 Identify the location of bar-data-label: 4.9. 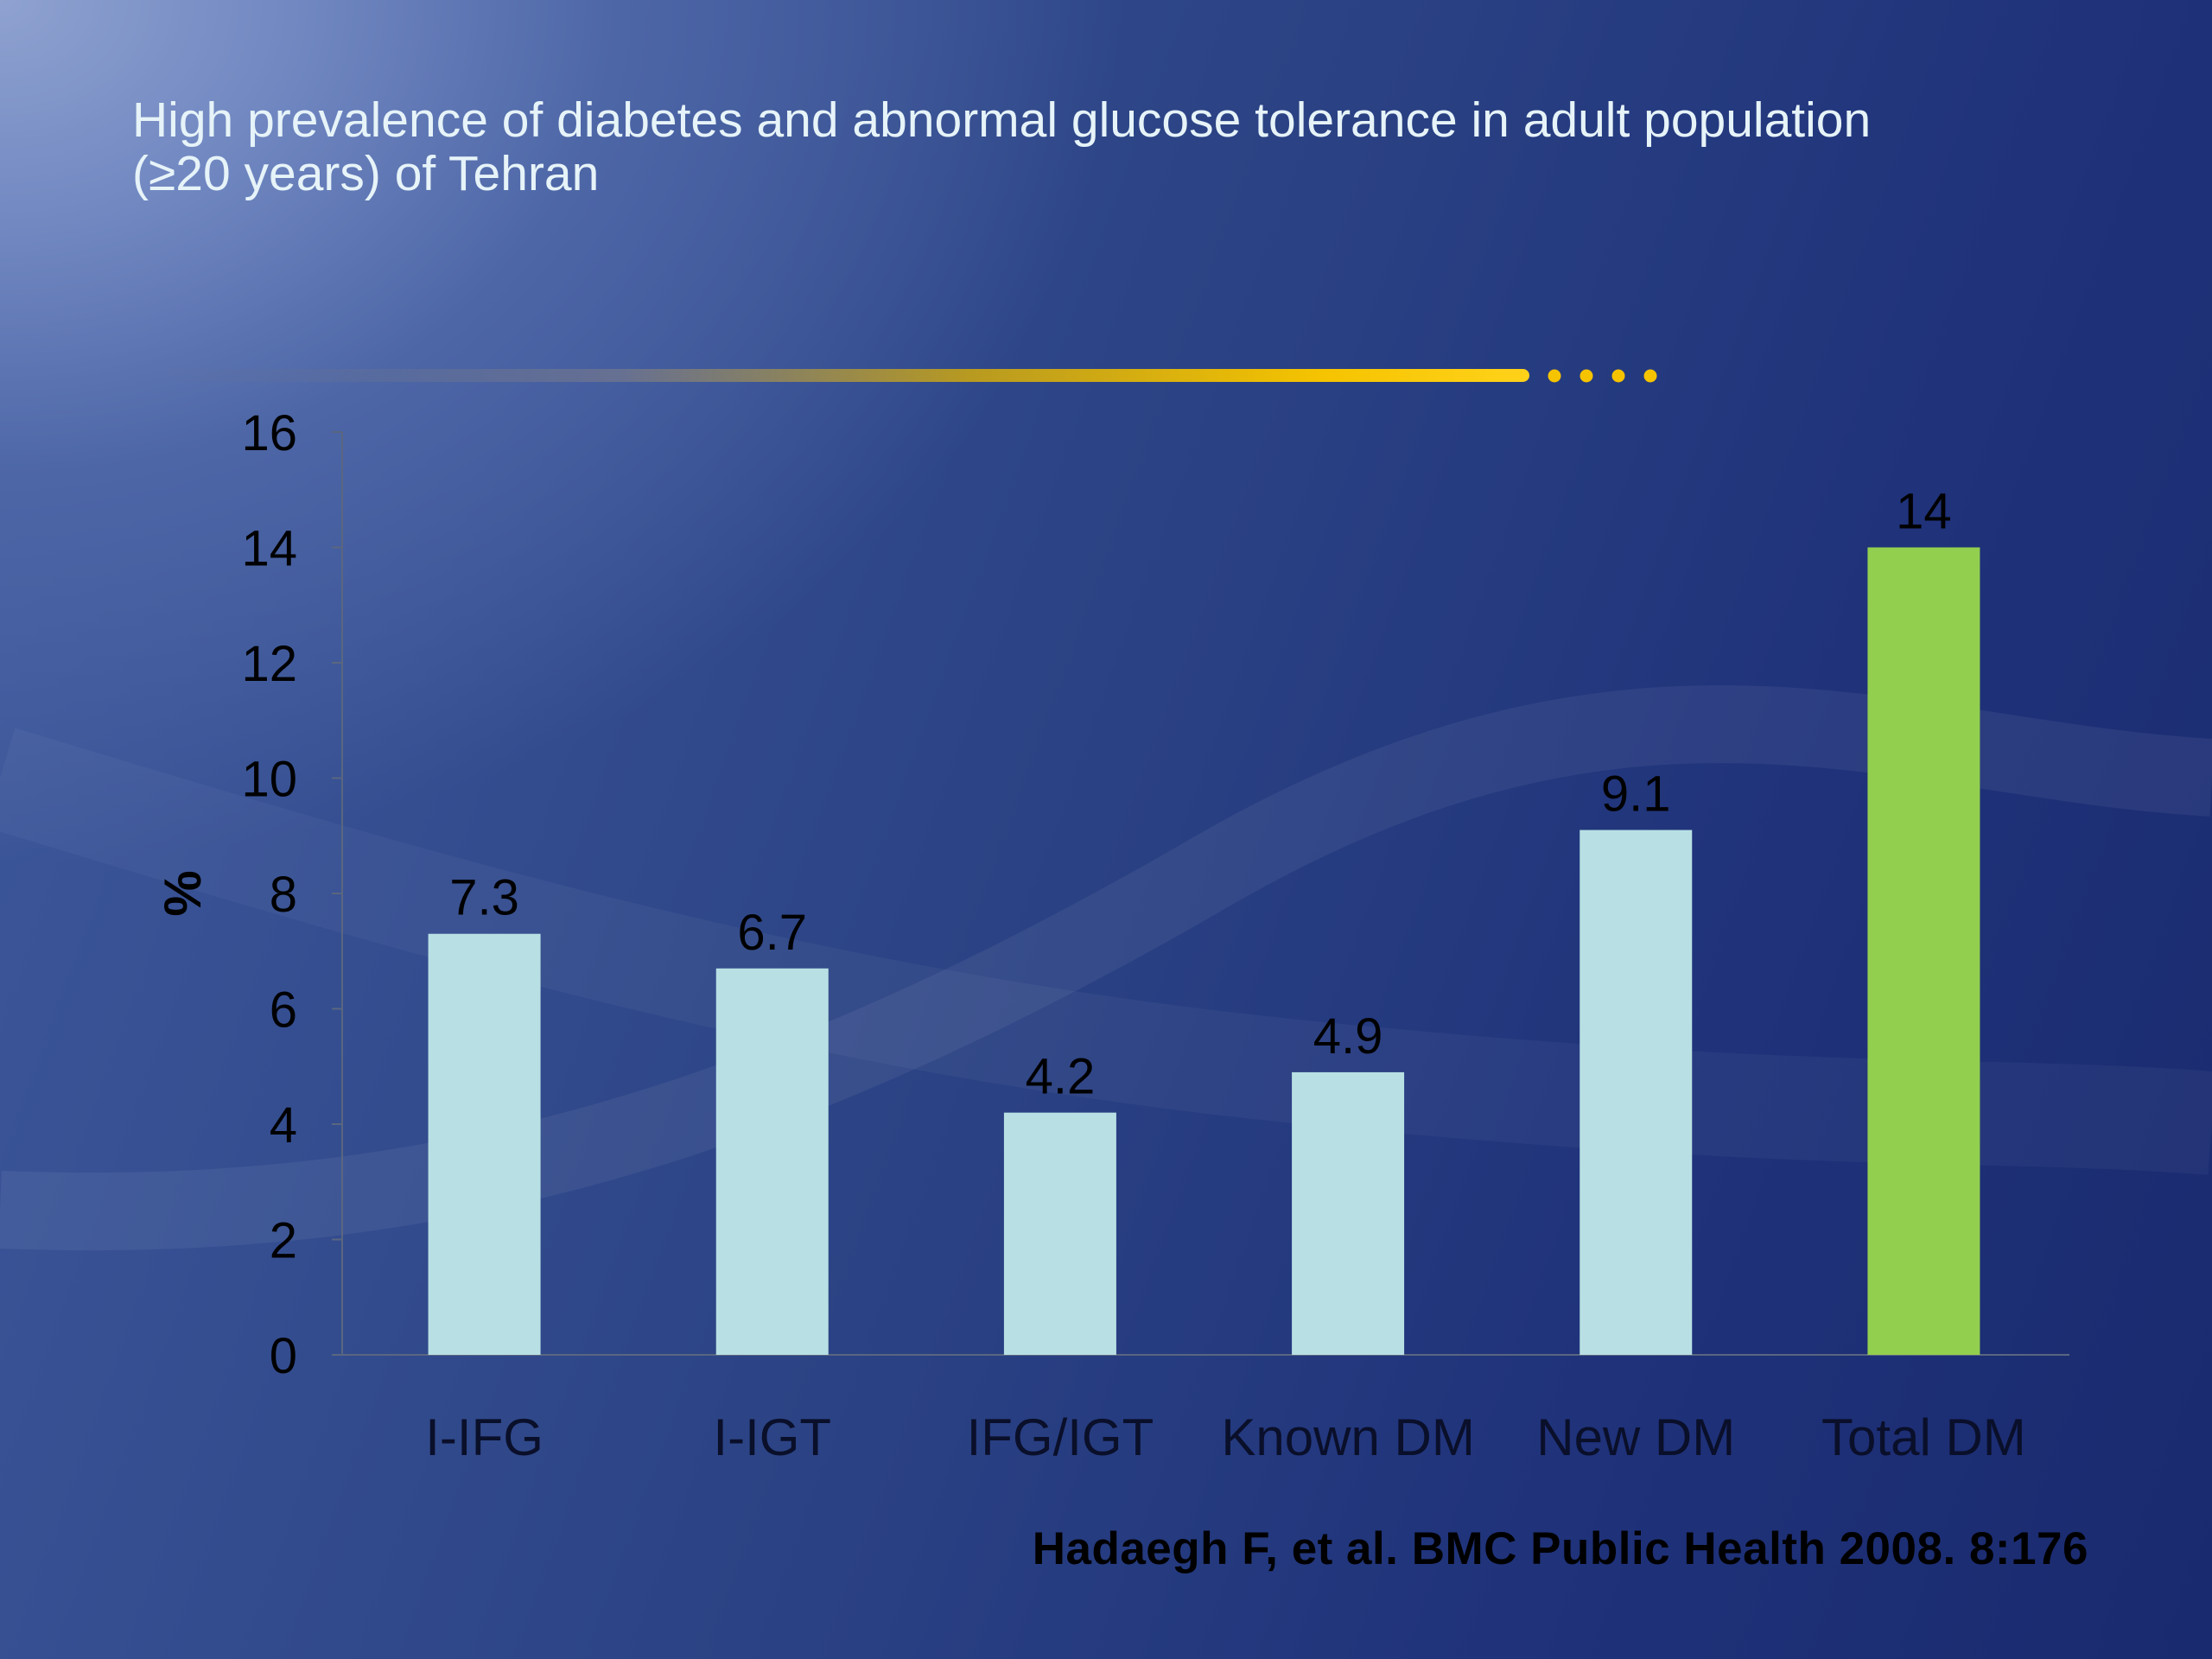
(1348, 1036).